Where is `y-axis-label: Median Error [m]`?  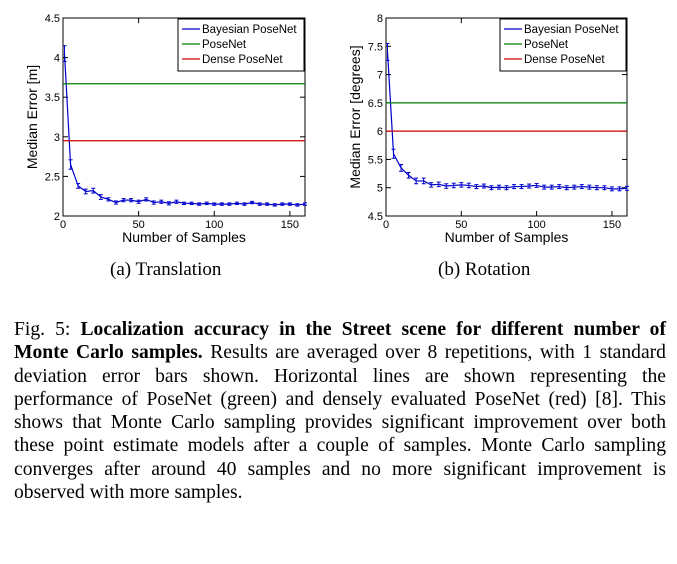
y-axis-label: Median Error [m] is located at coordinates (32, 117).